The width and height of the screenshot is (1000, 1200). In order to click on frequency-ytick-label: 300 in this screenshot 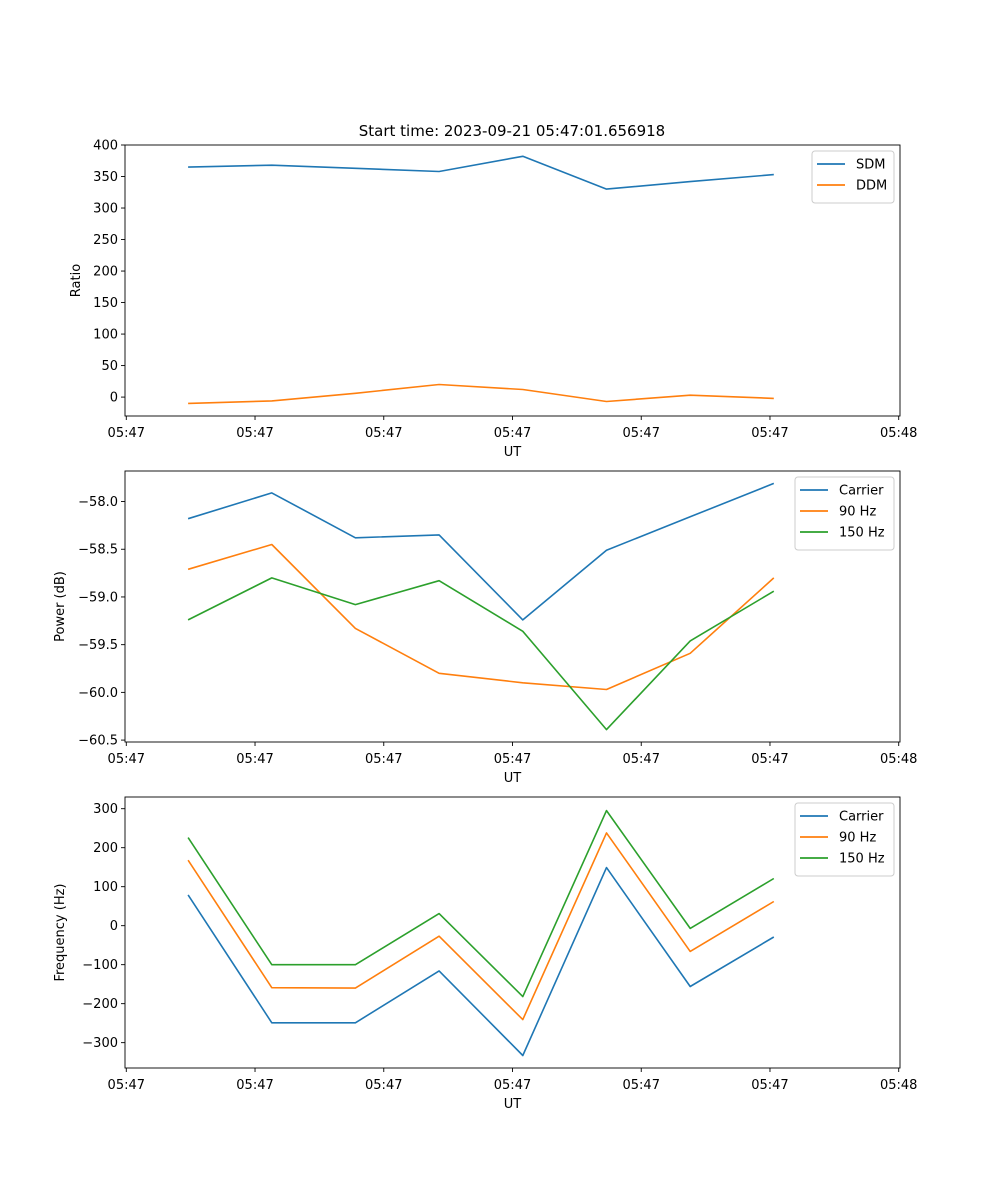, I will do `click(105, 809)`.